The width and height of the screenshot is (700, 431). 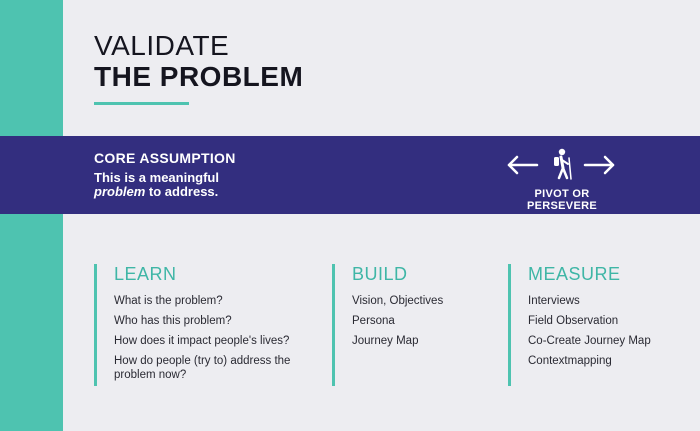 I want to click on list-item: Interviews, so click(x=554, y=301).